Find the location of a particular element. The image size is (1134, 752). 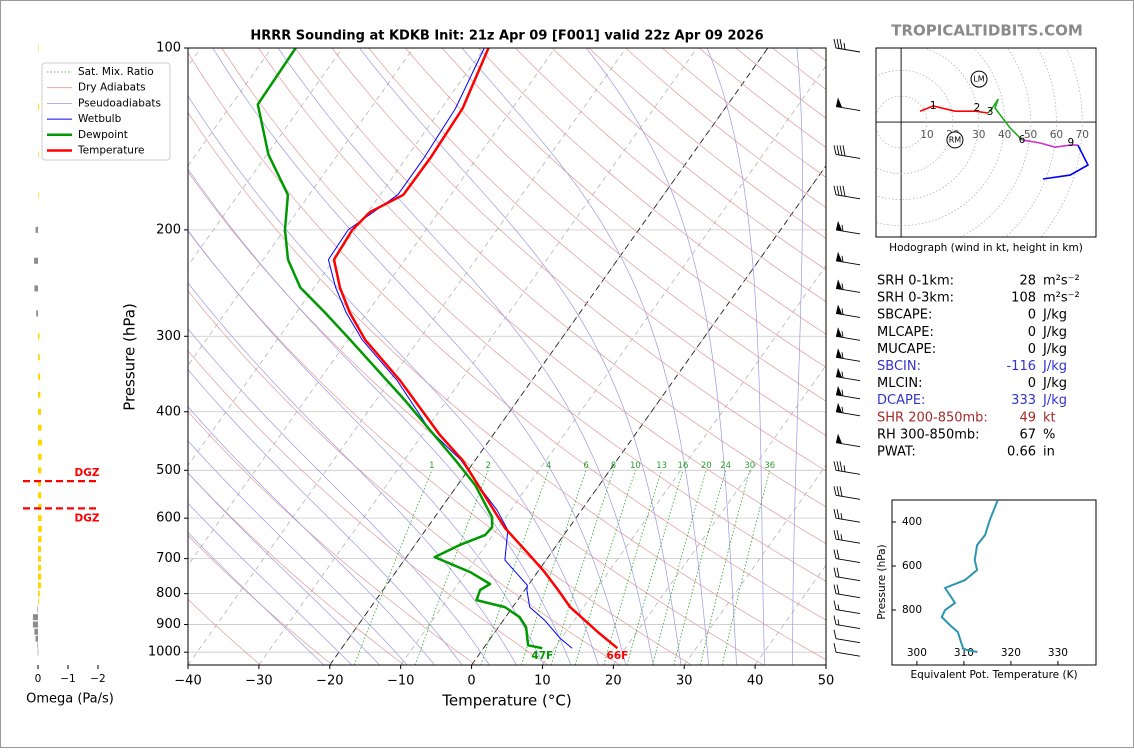

stat-value: 0.66 is located at coordinates (1021, 452).